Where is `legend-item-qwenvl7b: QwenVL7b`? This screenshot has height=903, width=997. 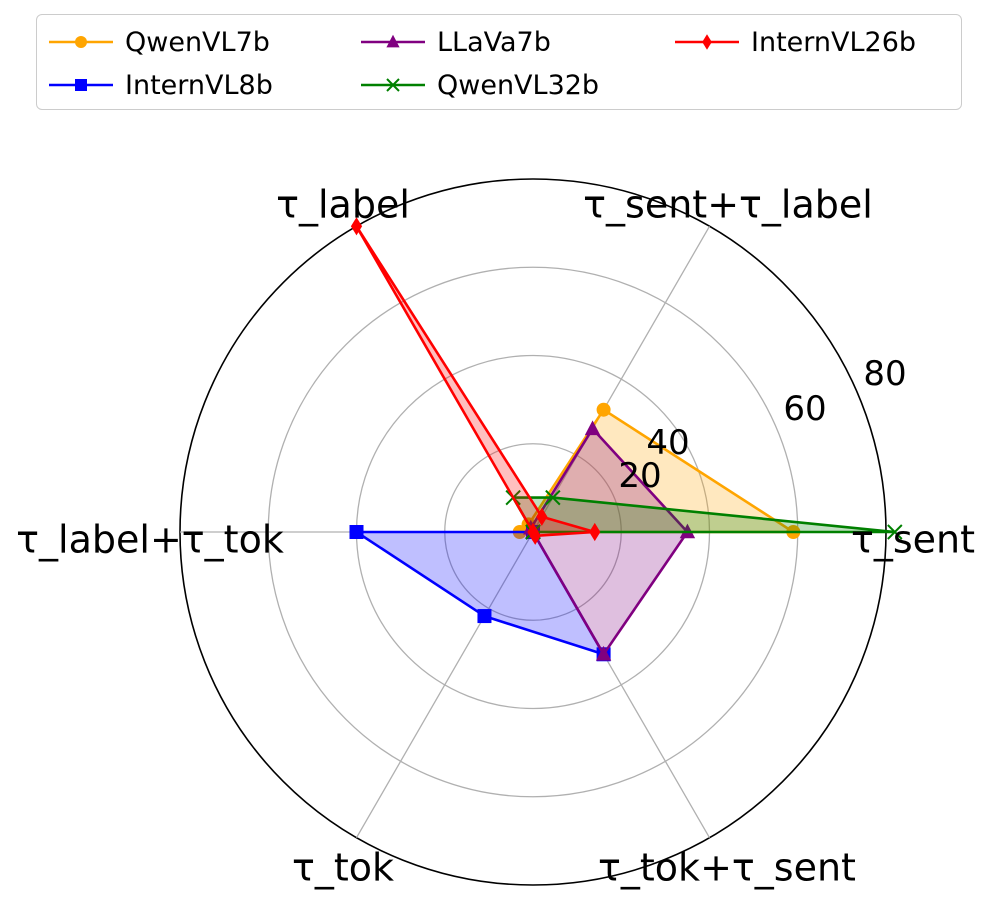 legend-item-qwenvl7b: QwenVL7b is located at coordinates (158, 42).